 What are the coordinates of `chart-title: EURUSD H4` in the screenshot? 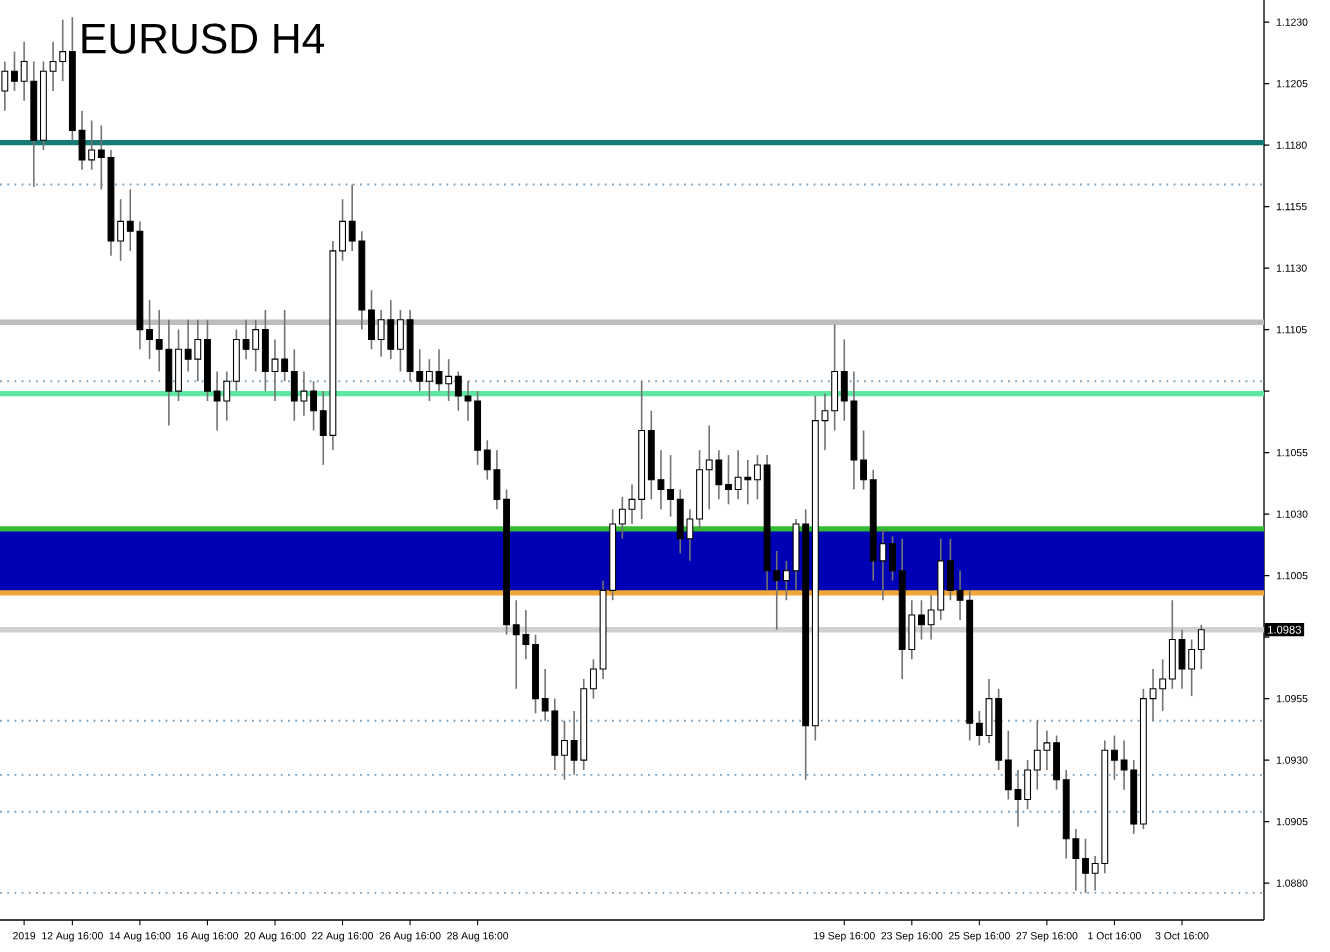 It's located at (203, 38).